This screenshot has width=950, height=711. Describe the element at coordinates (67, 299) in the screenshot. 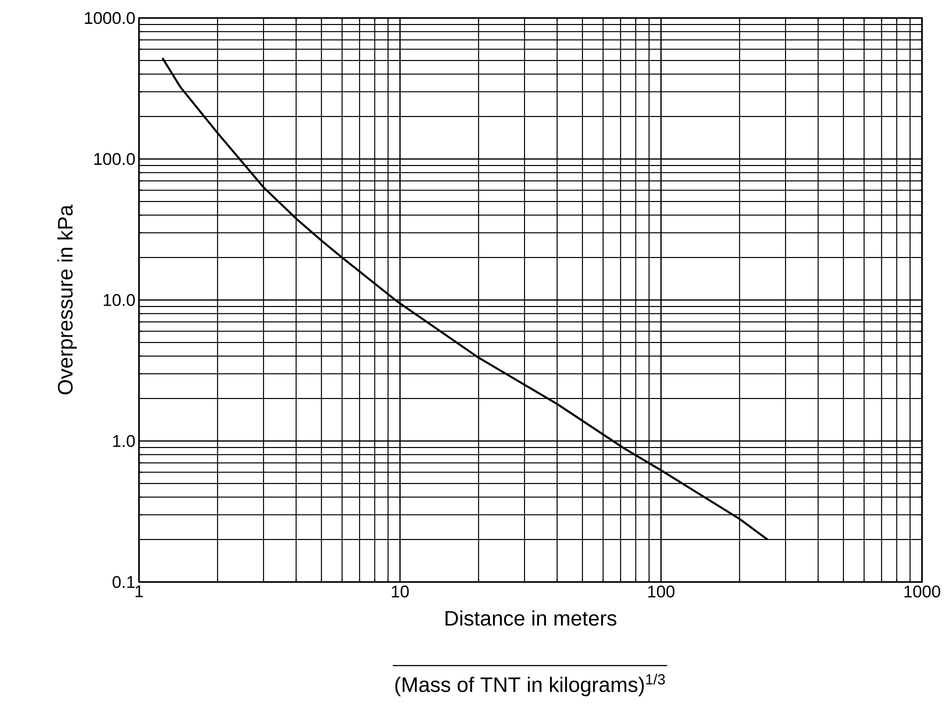

I see `y-axis-title: Overpressure in kPa` at that location.